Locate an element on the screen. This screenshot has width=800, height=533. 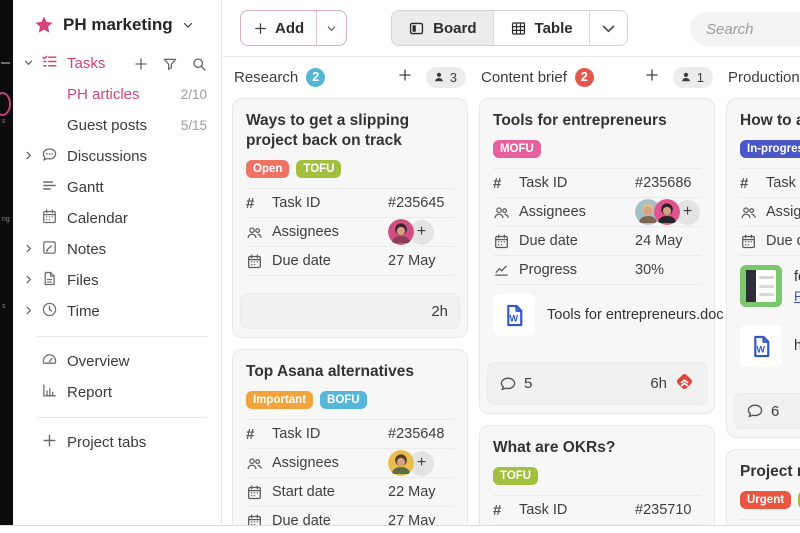
attachment-row: W Tools for entrepreneurs.doc is located at coordinates (608, 315).